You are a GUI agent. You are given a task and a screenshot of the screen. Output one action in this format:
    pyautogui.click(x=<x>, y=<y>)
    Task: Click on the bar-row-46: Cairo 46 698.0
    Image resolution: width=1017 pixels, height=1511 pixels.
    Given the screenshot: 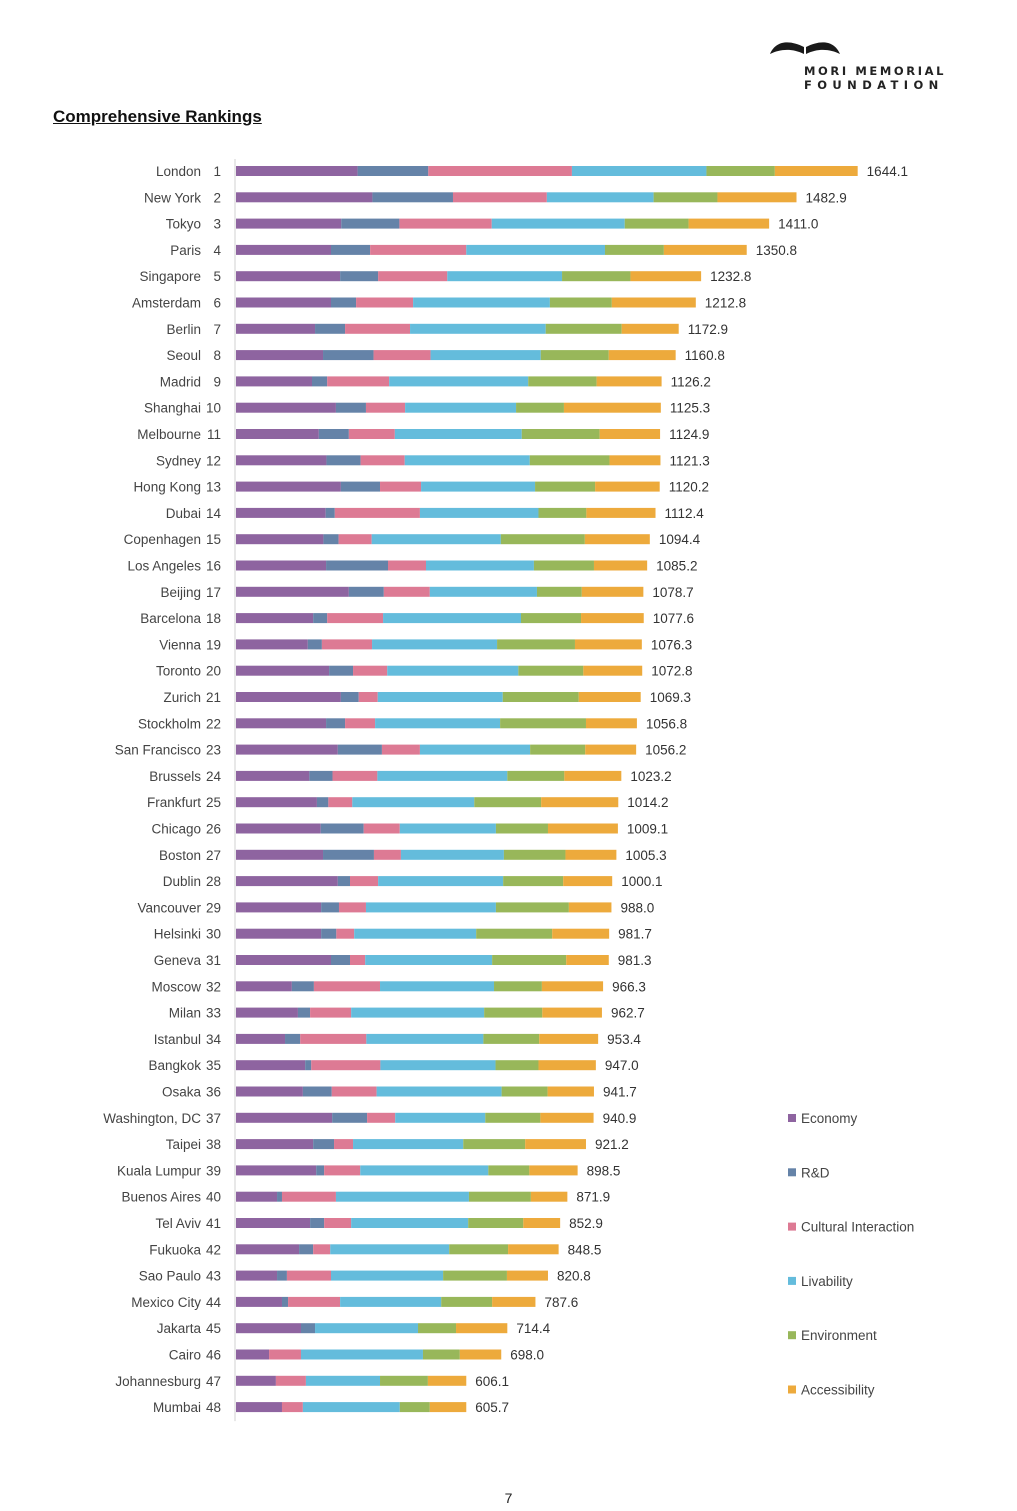 What is the action you would take?
    pyautogui.click(x=356, y=1355)
    